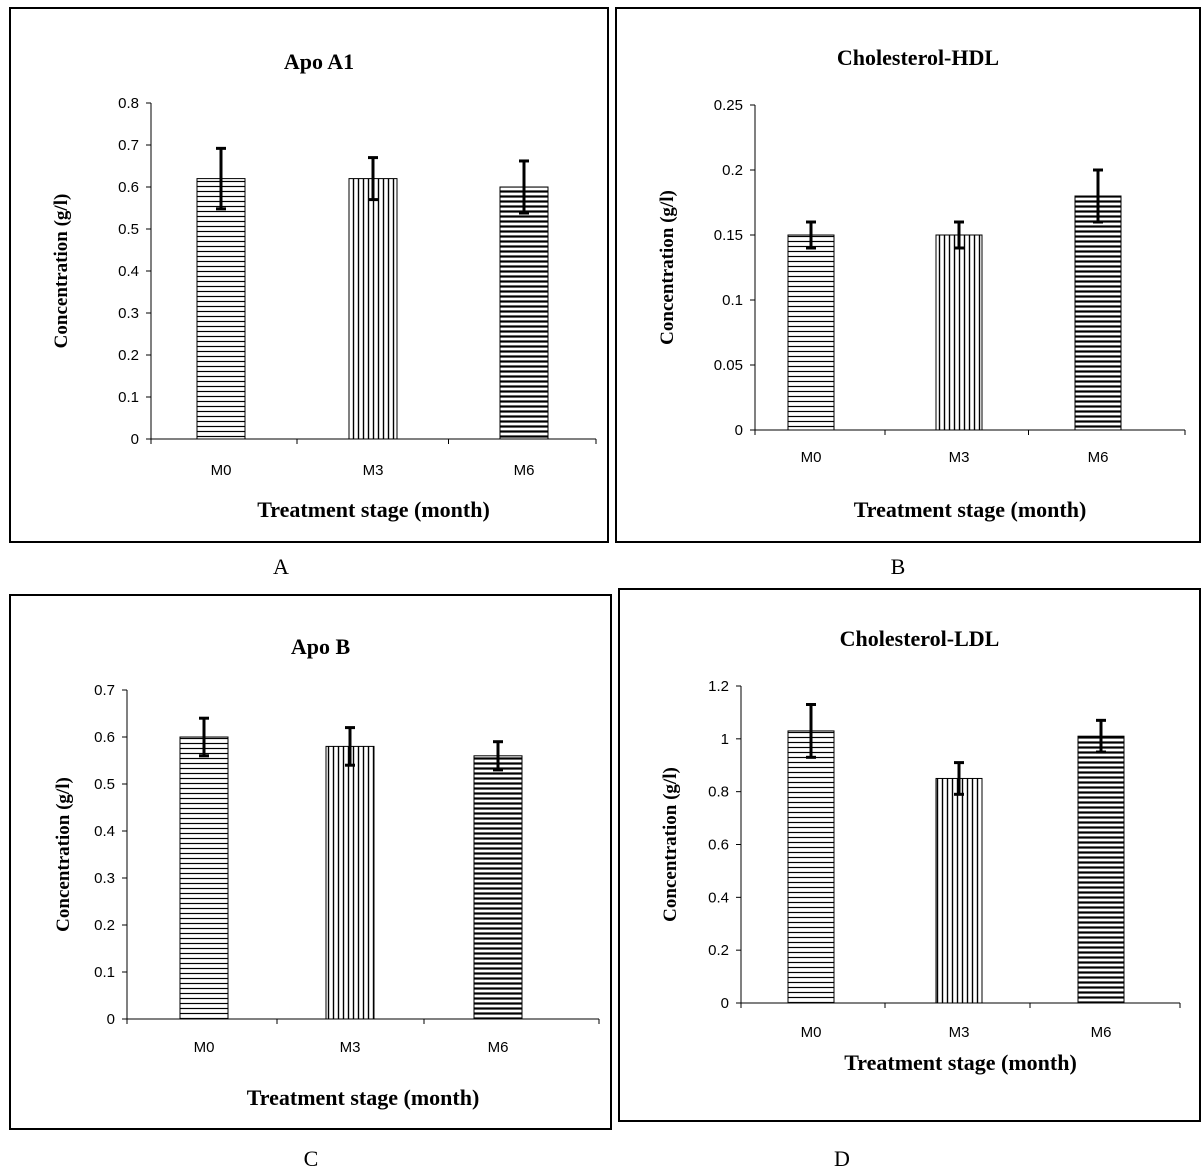 The image size is (1203, 1173). I want to click on chart-d-category-label: M0, so click(811, 1032).